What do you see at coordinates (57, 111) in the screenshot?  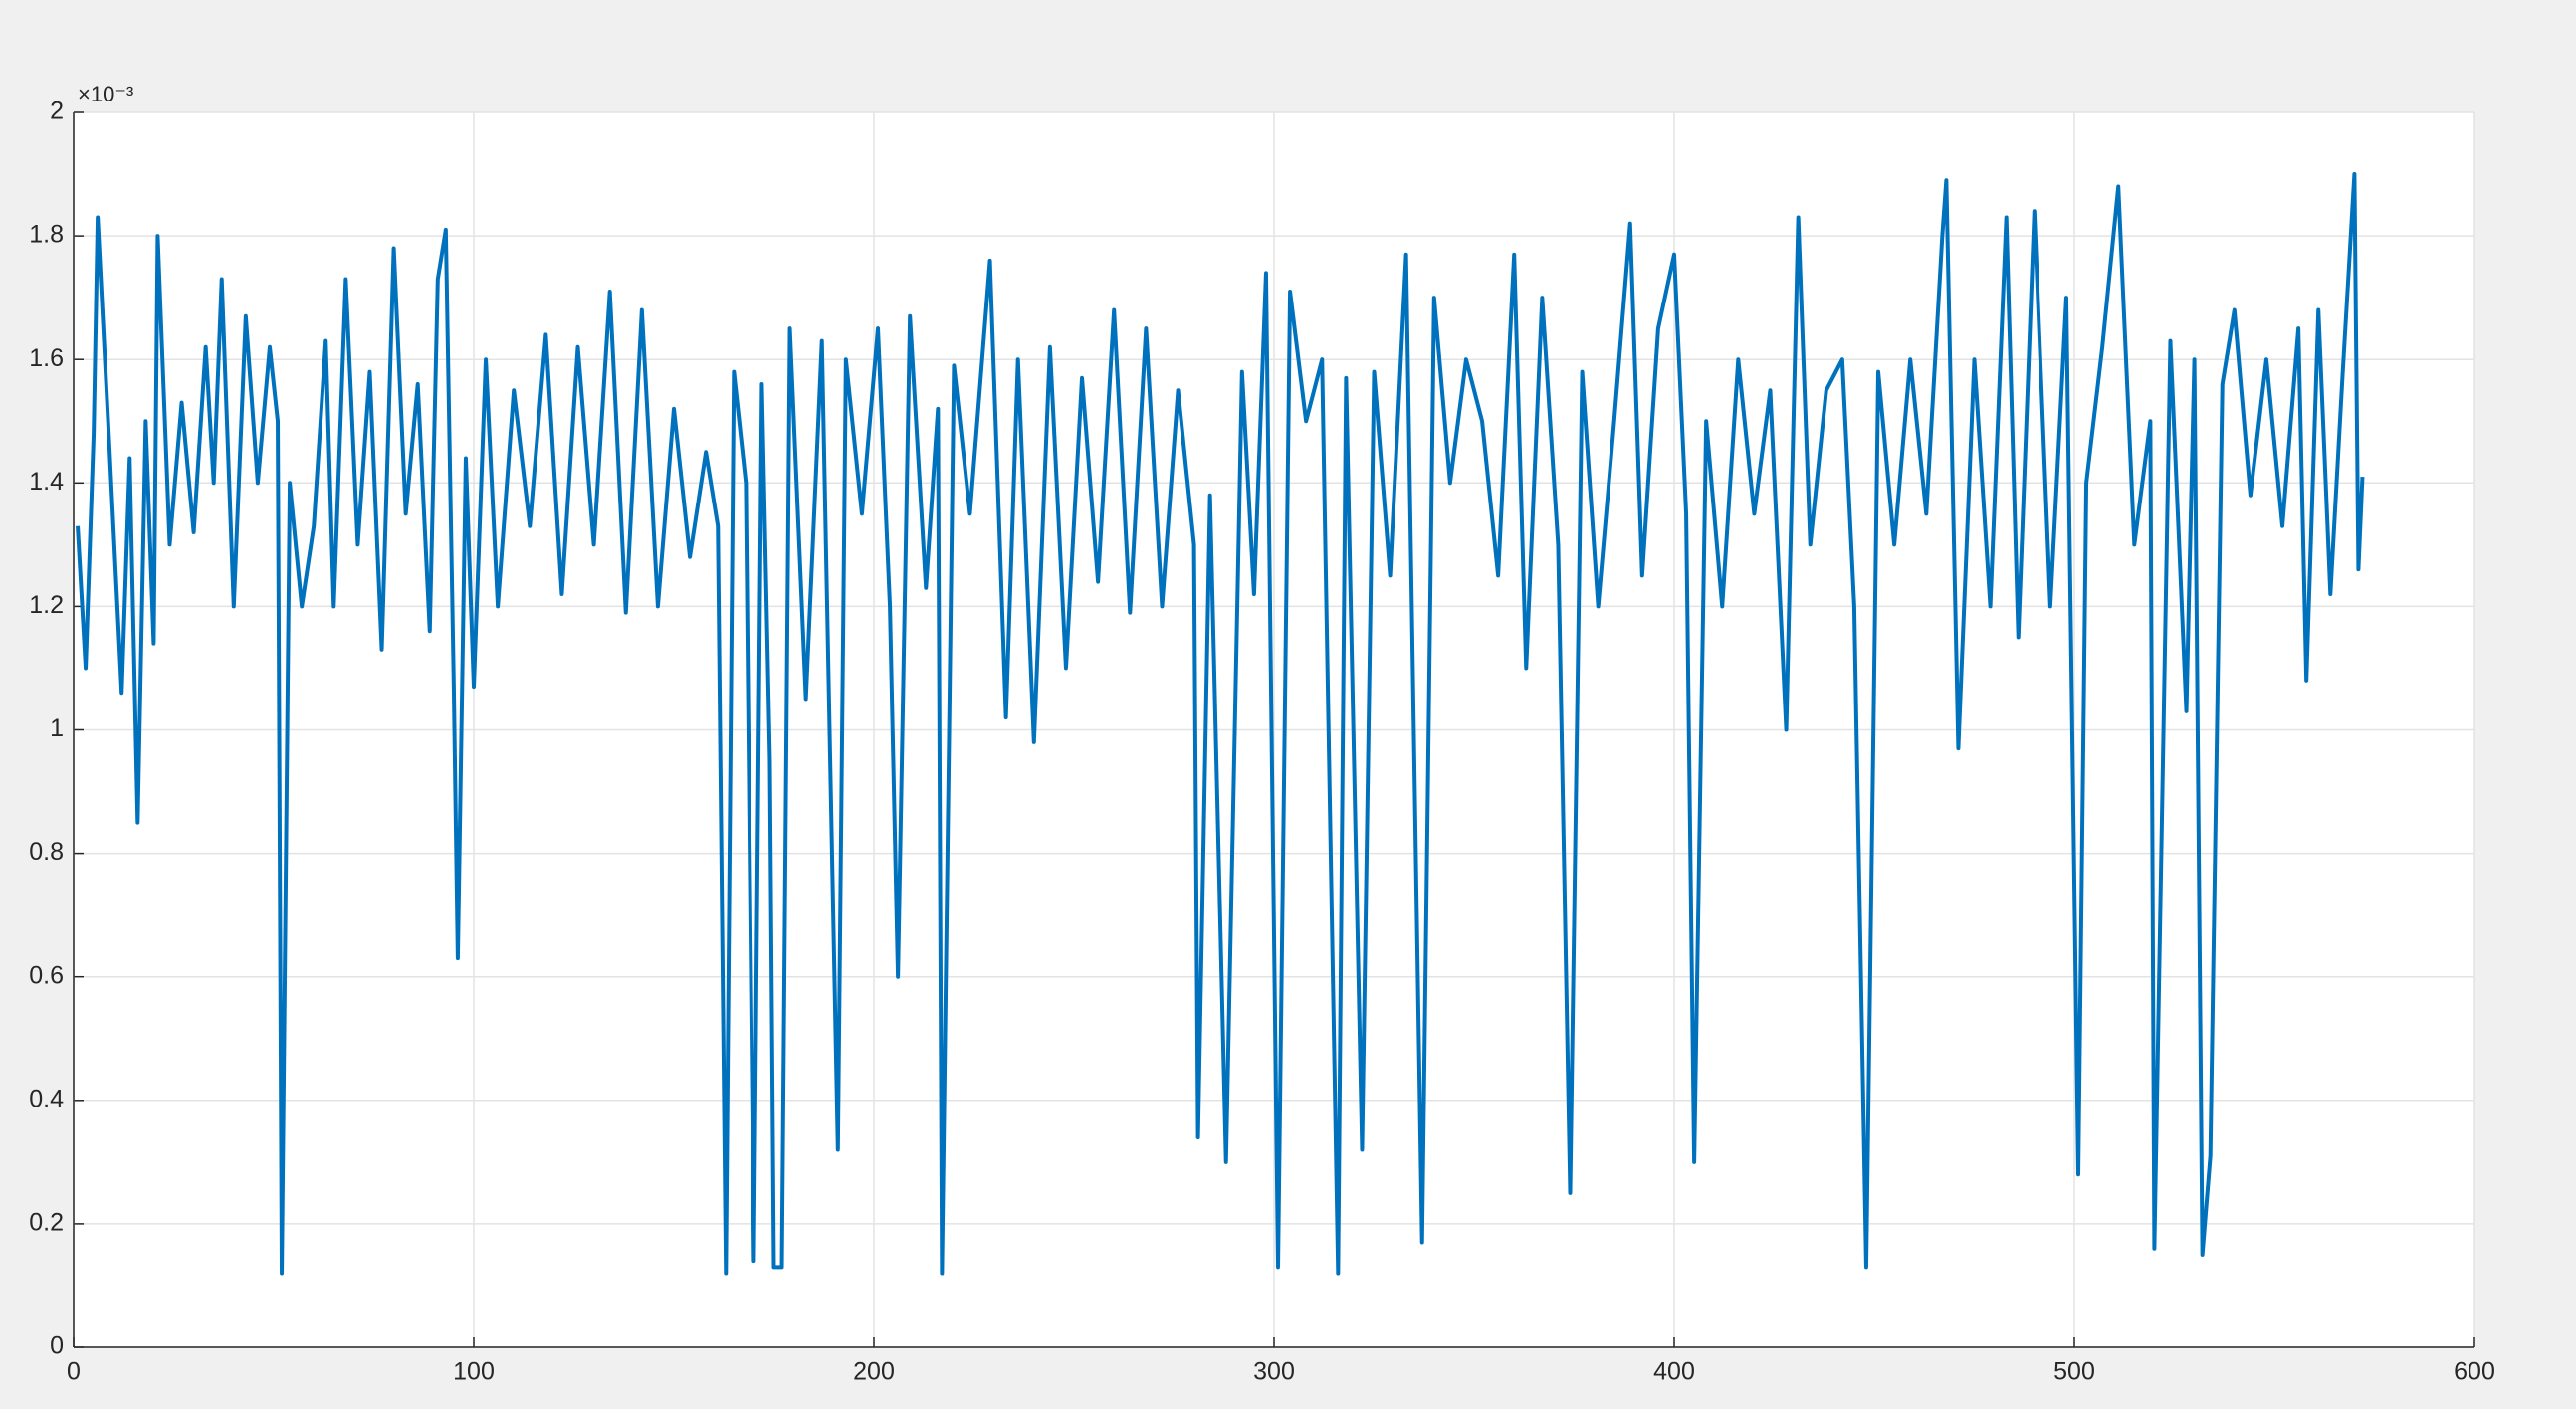 I see `y-tick-label: 2` at bounding box center [57, 111].